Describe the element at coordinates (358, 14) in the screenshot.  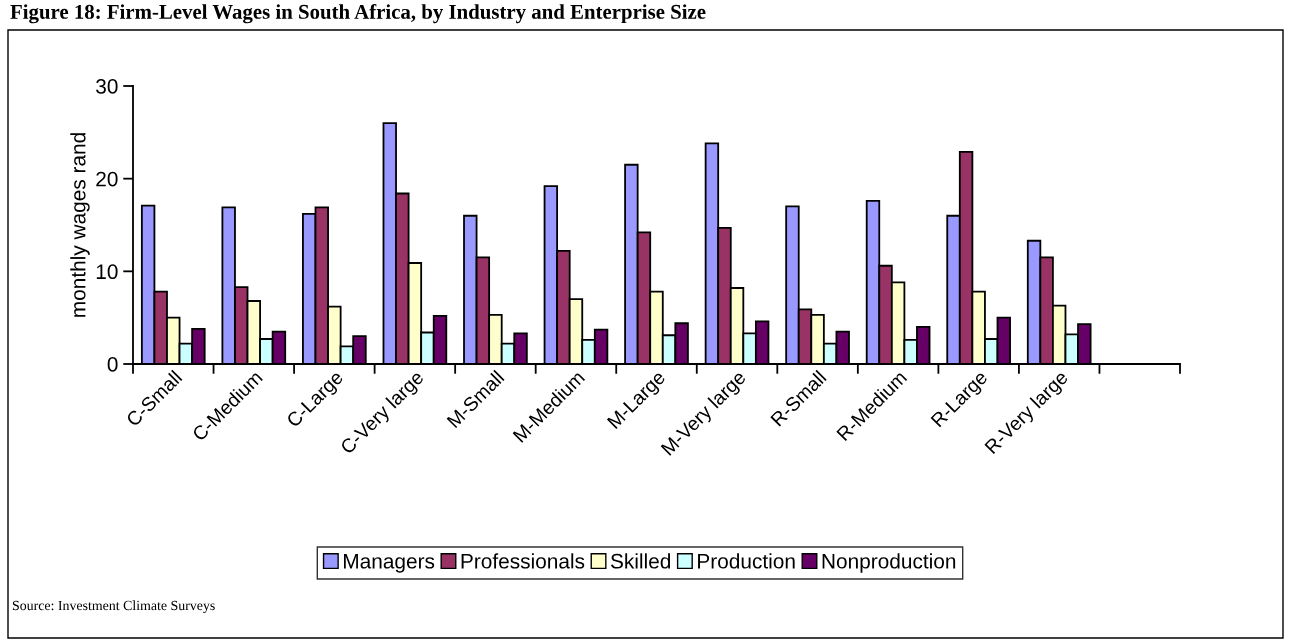
I see `chart-title: Figure 18: Firm-Level Wages in South Africa, by Industry and Enterprise Size` at that location.